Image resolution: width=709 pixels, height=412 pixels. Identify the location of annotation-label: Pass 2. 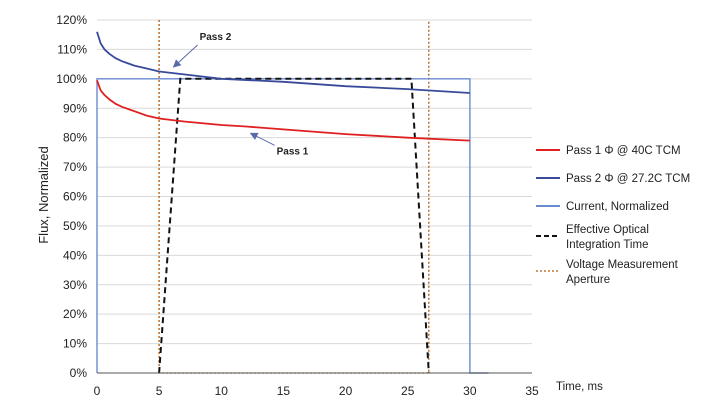
(216, 37).